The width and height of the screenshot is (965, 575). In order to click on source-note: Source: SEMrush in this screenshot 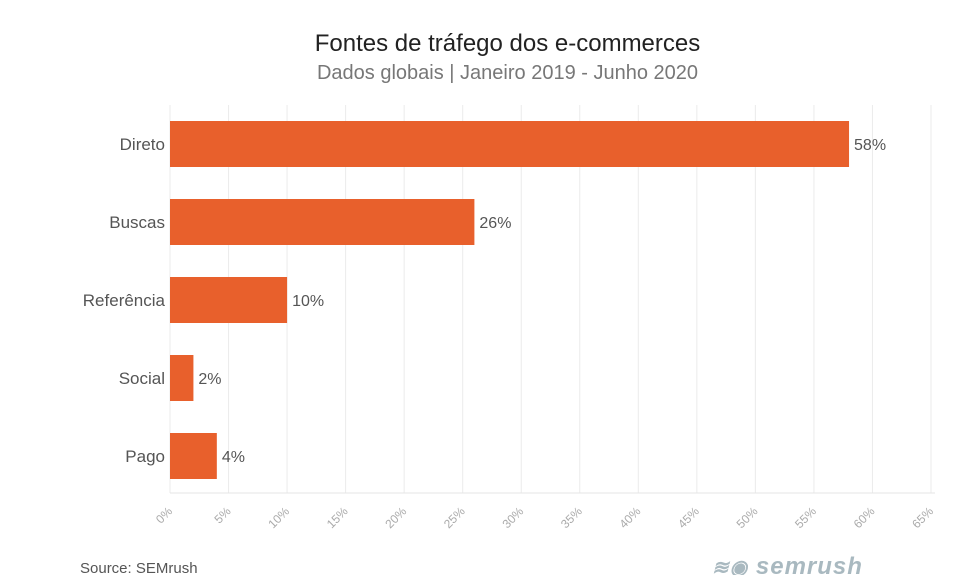, I will do `click(139, 567)`.